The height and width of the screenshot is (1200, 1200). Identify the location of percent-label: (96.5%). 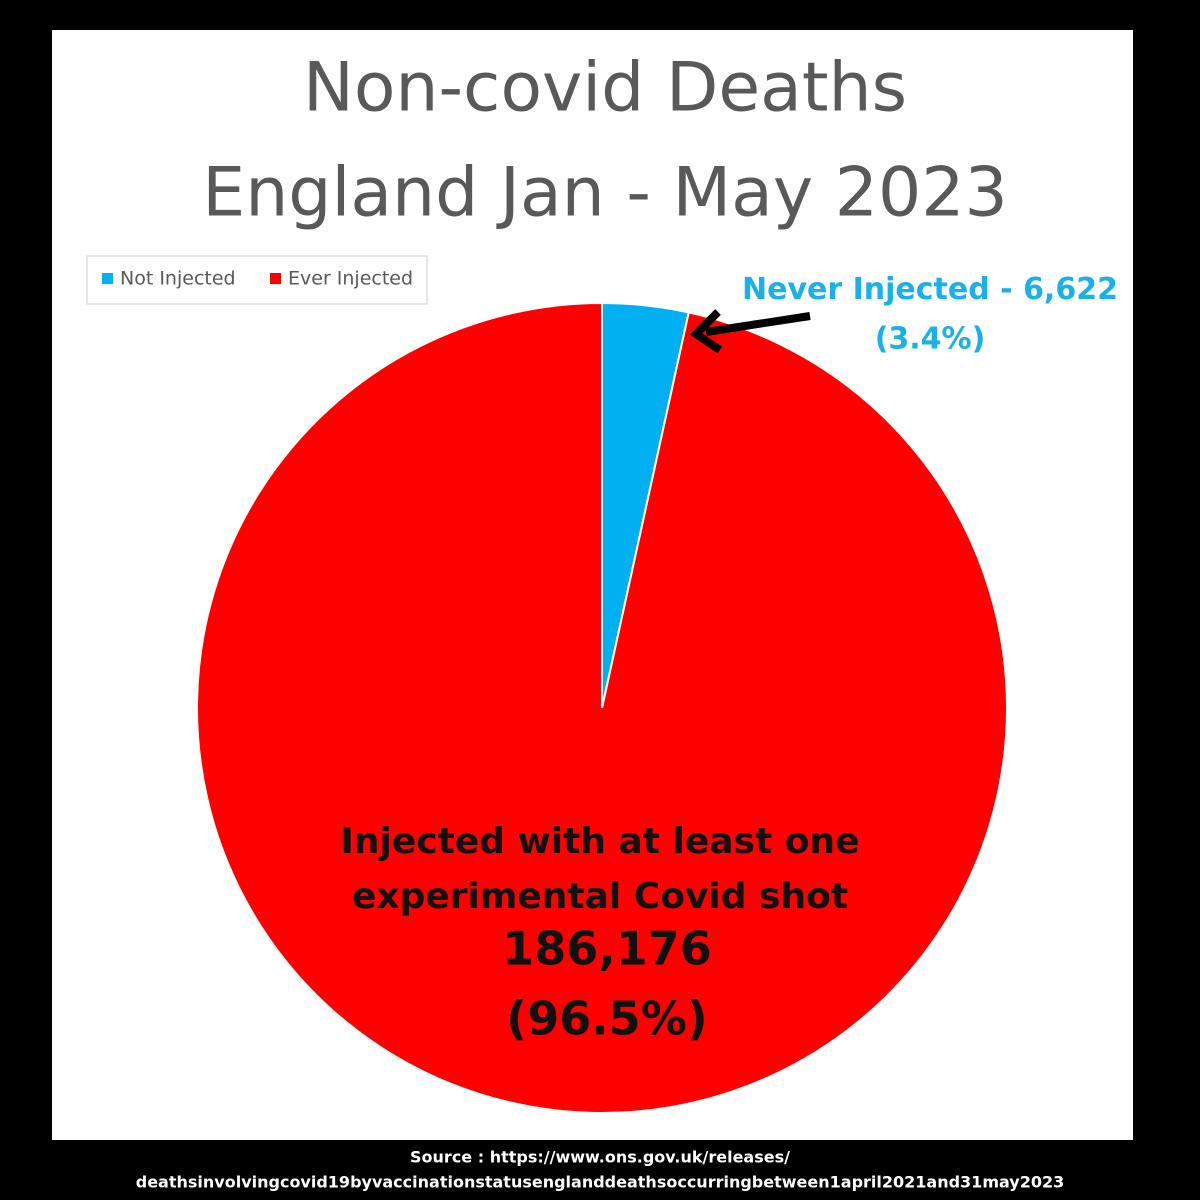
(607, 1019).